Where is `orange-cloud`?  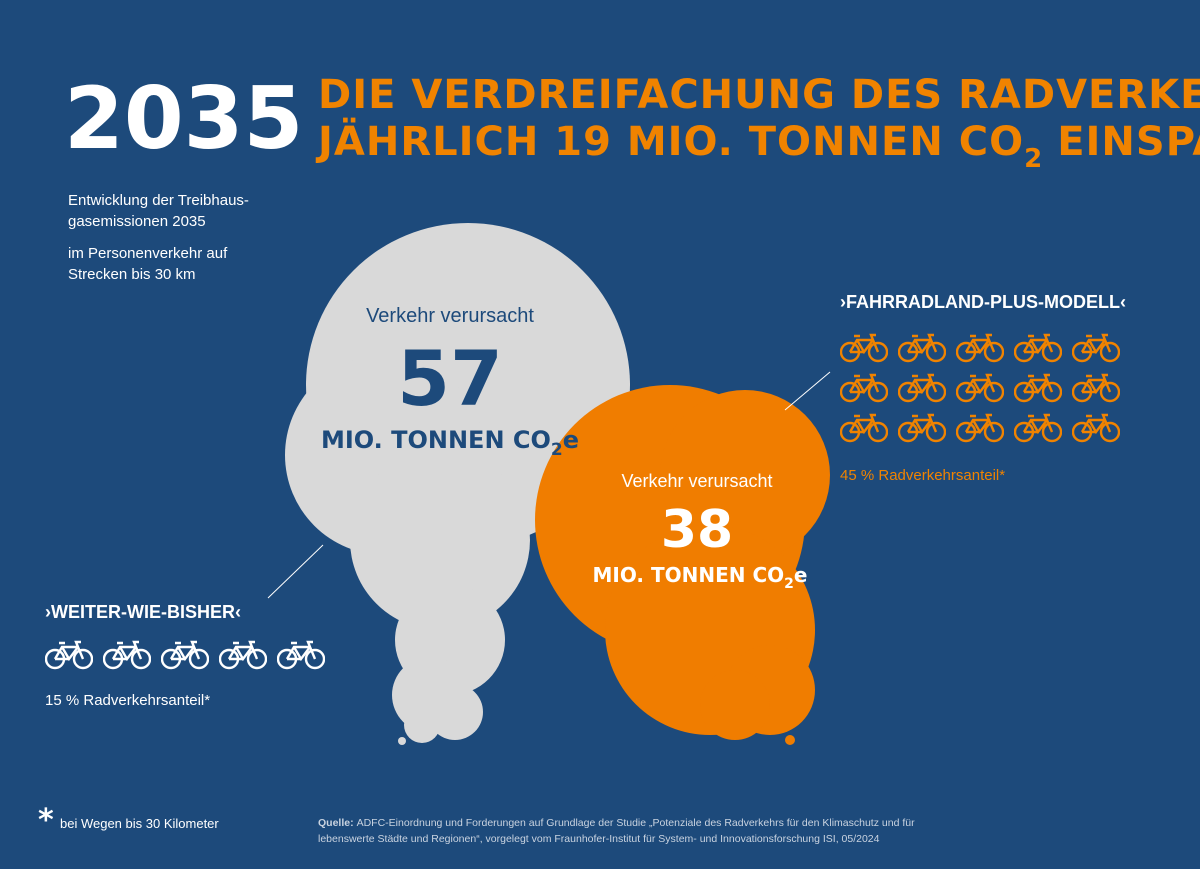
orange-cloud is located at coordinates (682, 565).